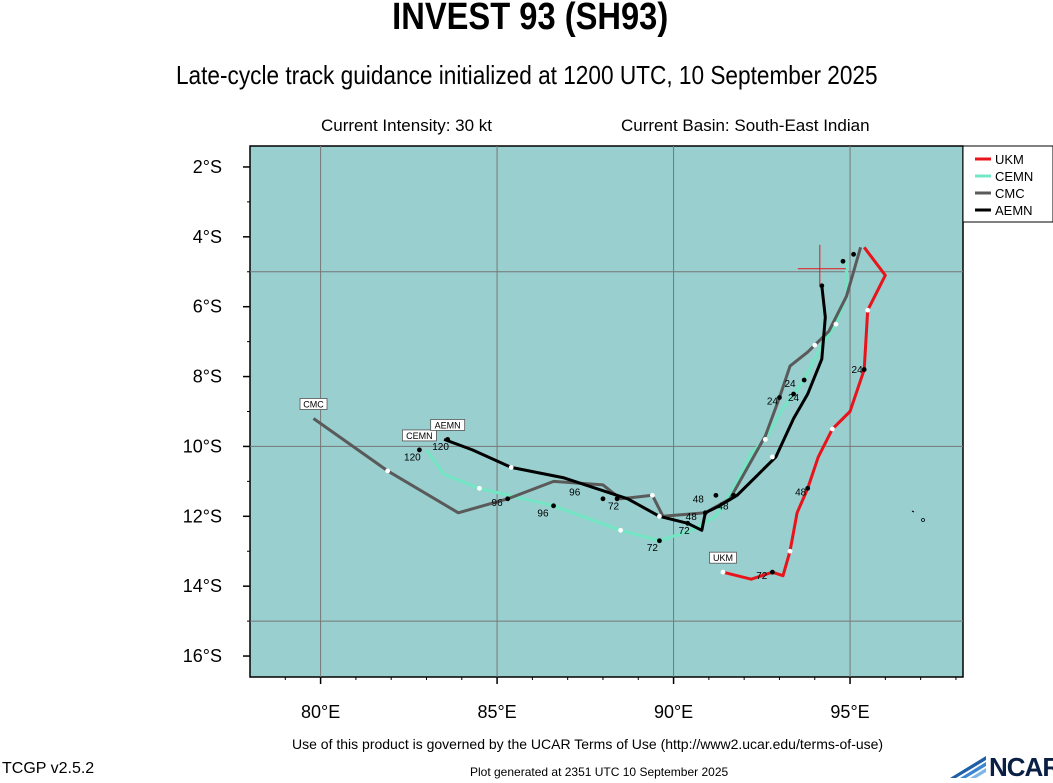 This screenshot has height=783, width=1053. Describe the element at coordinates (673, 712) in the screenshot. I see `lon-tick-label: 90°E` at that location.